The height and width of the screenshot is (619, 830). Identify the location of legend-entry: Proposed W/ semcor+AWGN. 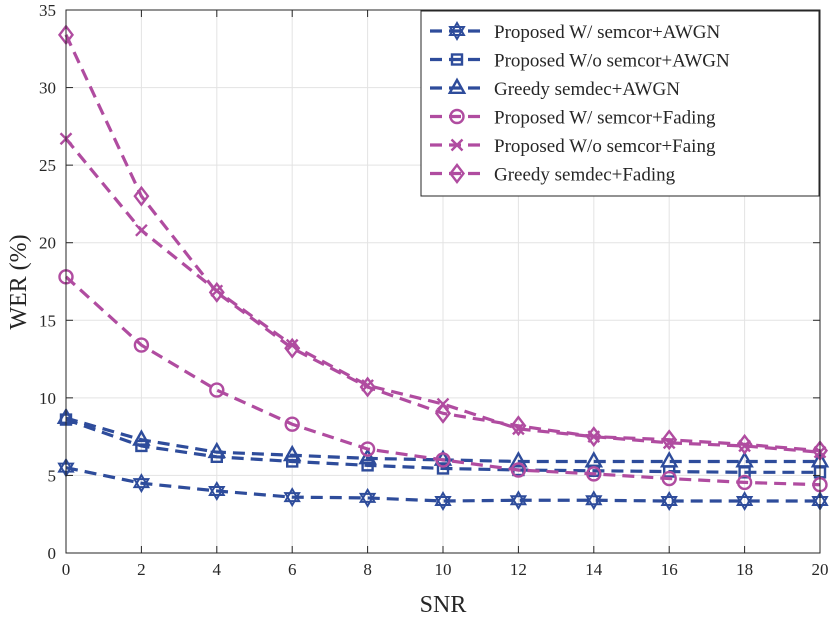
(575, 31).